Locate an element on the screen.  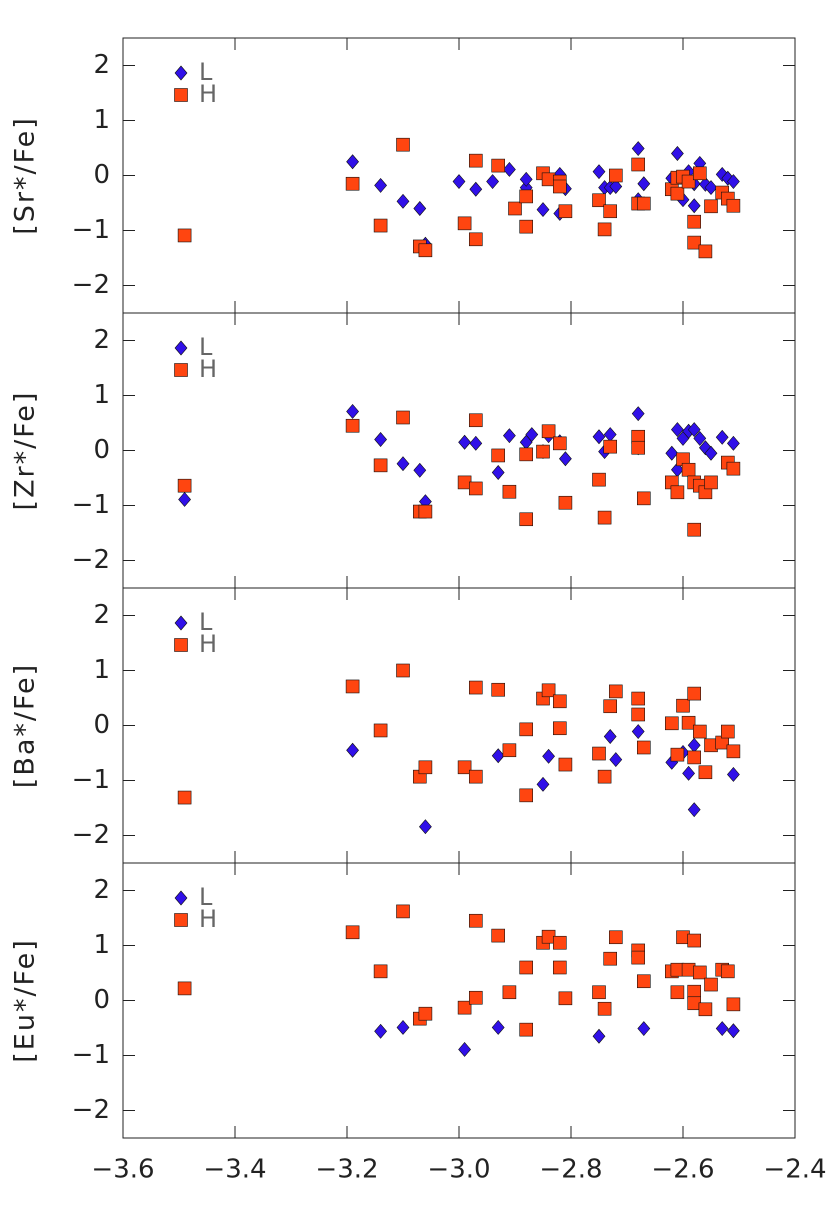
y-tick-label: 1 is located at coordinates (101, 670).